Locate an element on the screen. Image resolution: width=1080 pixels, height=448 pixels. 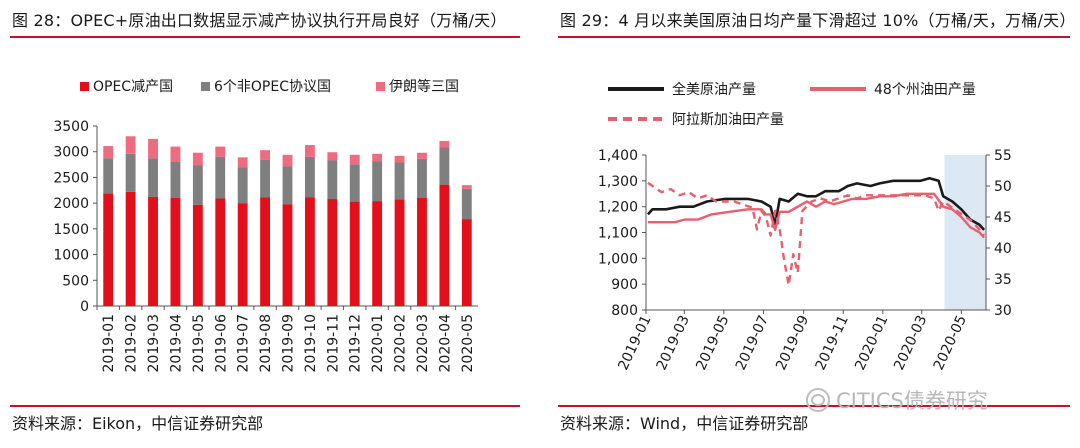
y-left-tick-label: 1,400 is located at coordinates (618, 156).